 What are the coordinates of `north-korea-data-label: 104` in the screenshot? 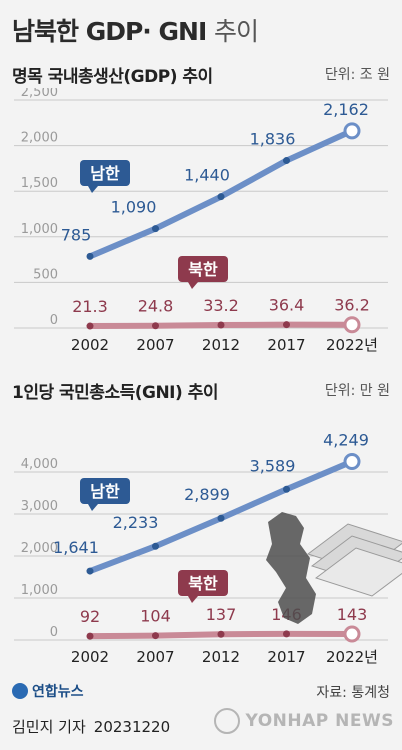 It's located at (155, 616).